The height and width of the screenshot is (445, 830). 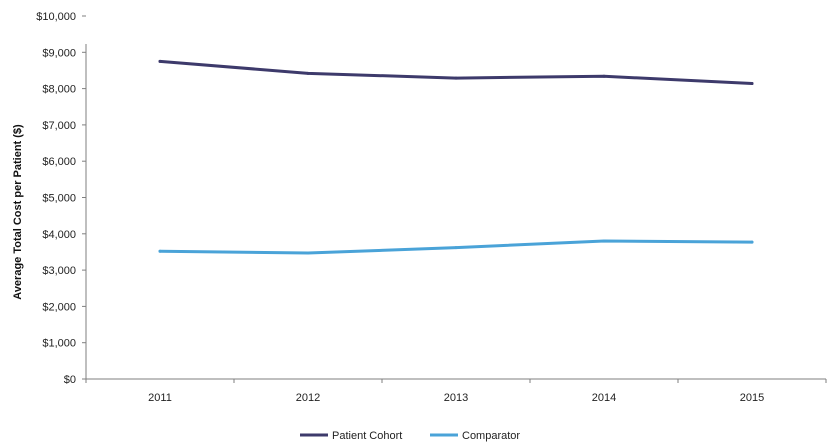 I want to click on x-tick-label: 2011, so click(x=160, y=398).